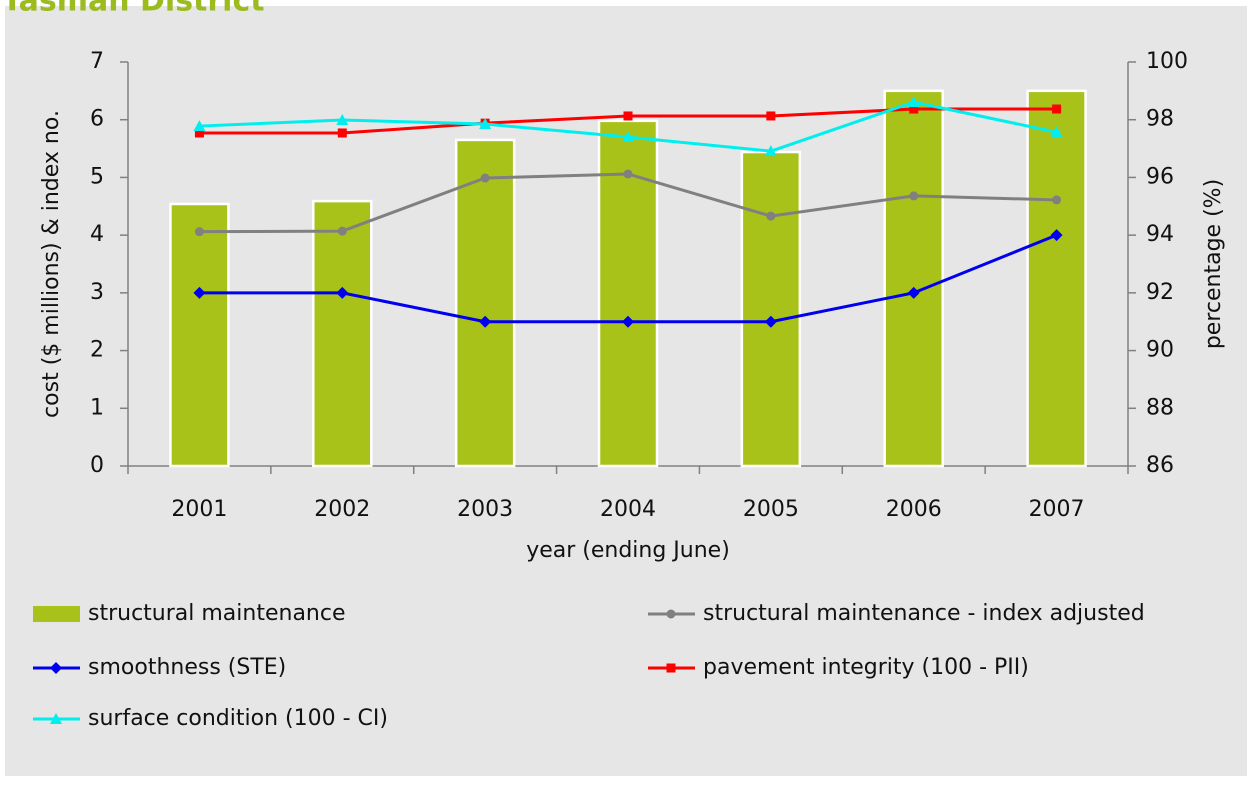  What do you see at coordinates (1160, 292) in the screenshot?
I see `y2-tick-label: 92` at bounding box center [1160, 292].